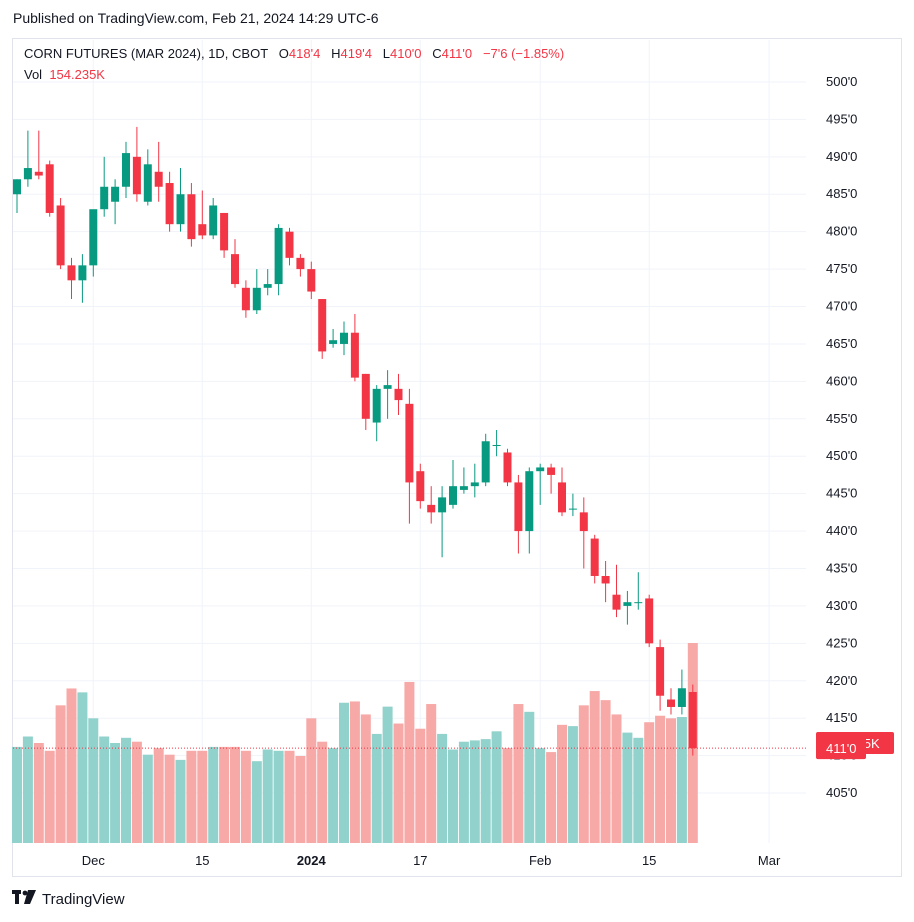 The height and width of the screenshot is (922, 914). What do you see at coordinates (841, 81) in the screenshot?
I see `y-tick-label: 500'0` at bounding box center [841, 81].